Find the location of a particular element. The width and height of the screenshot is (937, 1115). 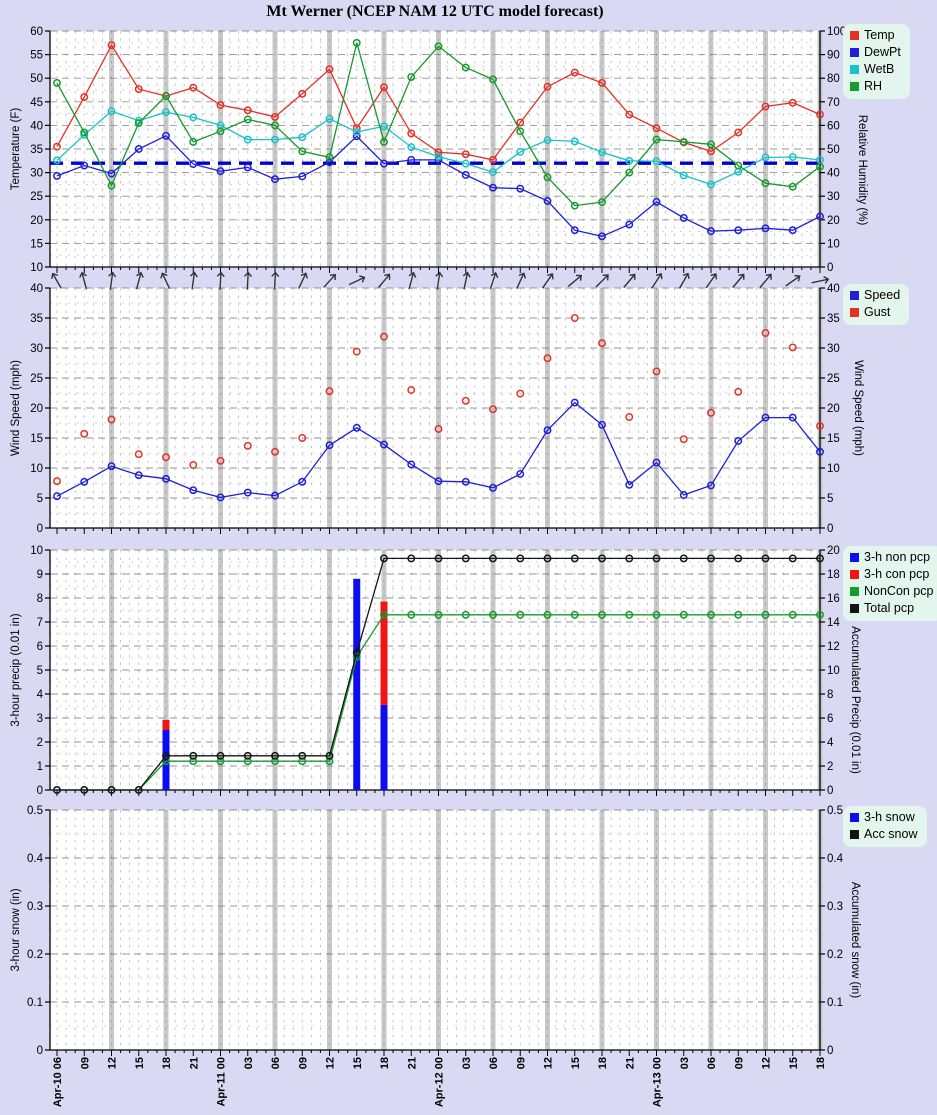

y-tick-label-right: 0.3 is located at coordinates (835, 907).